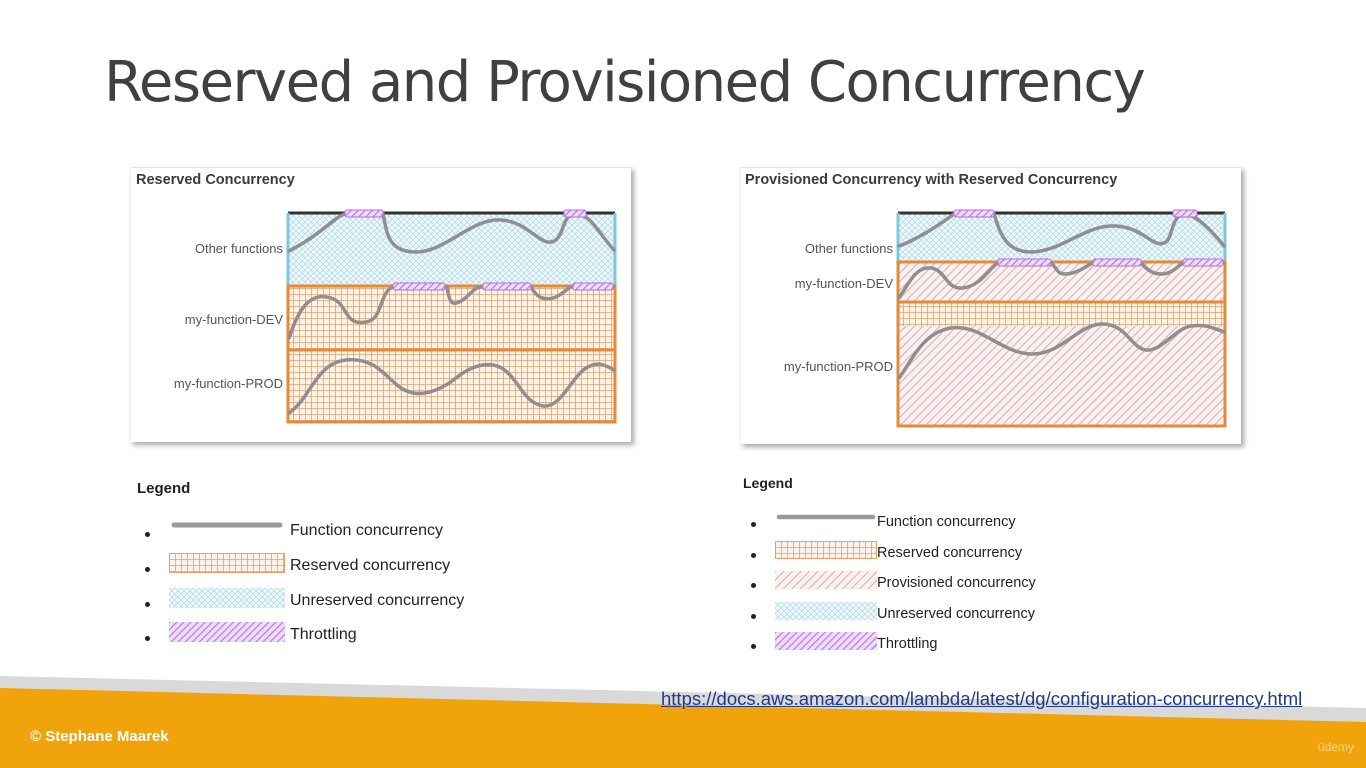 The height and width of the screenshot is (768, 1366). Describe the element at coordinates (215, 180) in the screenshot. I see `diagram-title: Reserved Concurrency` at that location.